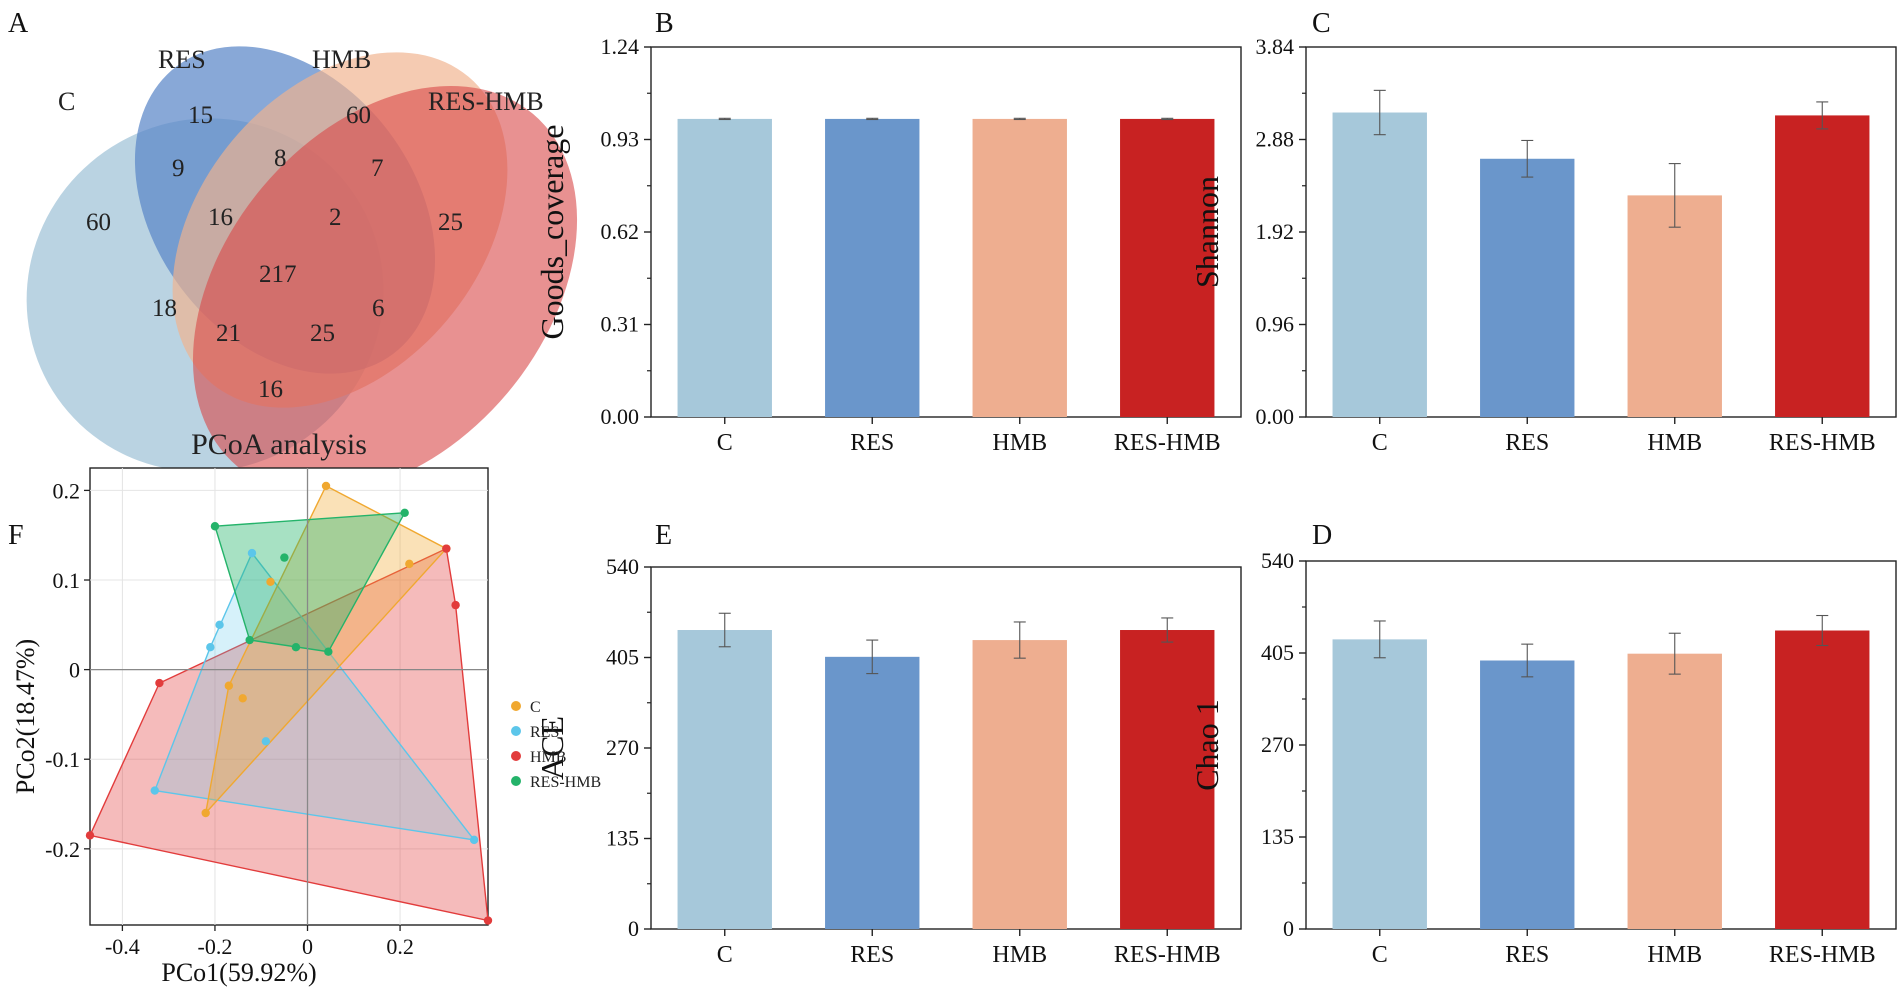 The width and height of the screenshot is (1902, 995). Describe the element at coordinates (620, 231) in the screenshot. I see `y-tick-label: 0.62` at that location.